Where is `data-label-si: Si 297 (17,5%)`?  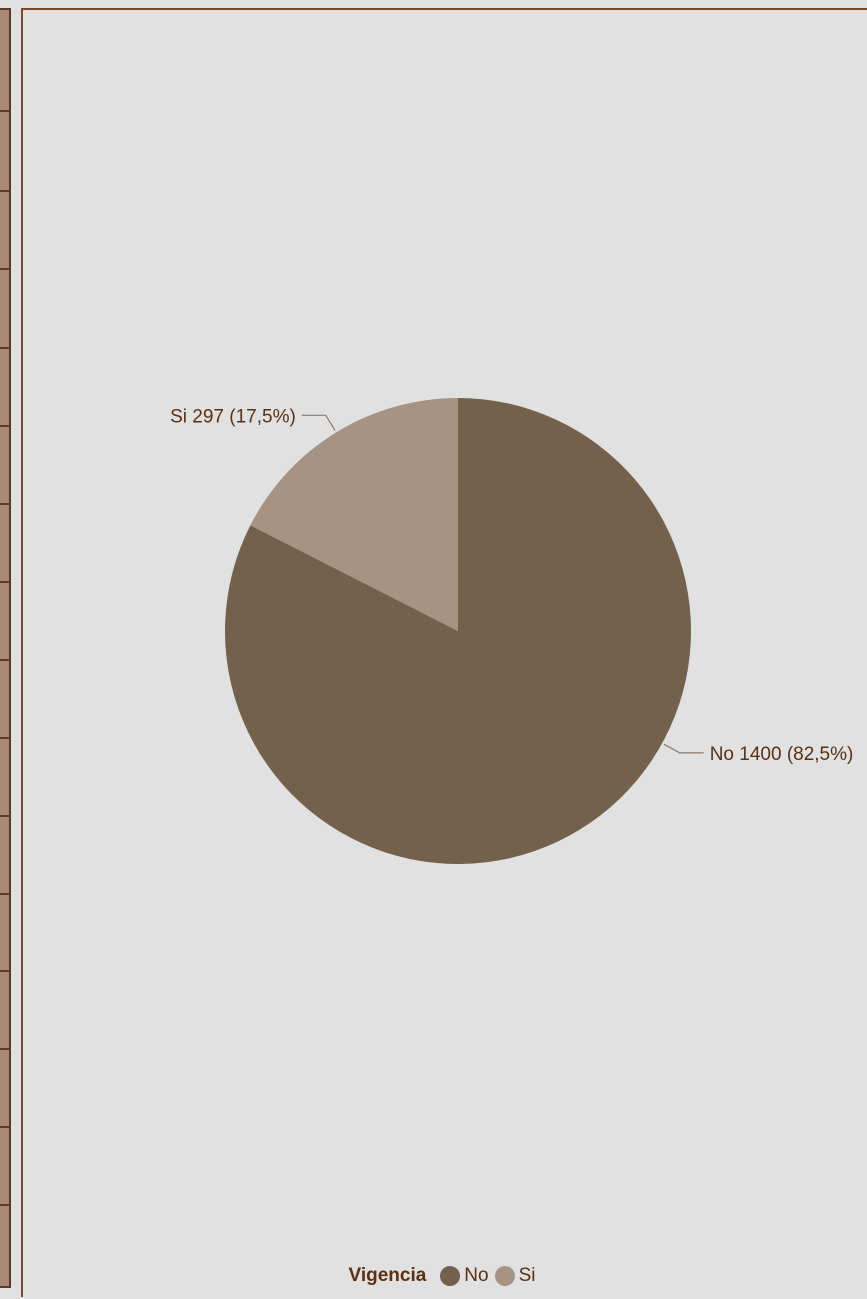 data-label-si: Si 297 (17,5%) is located at coordinates (233, 416).